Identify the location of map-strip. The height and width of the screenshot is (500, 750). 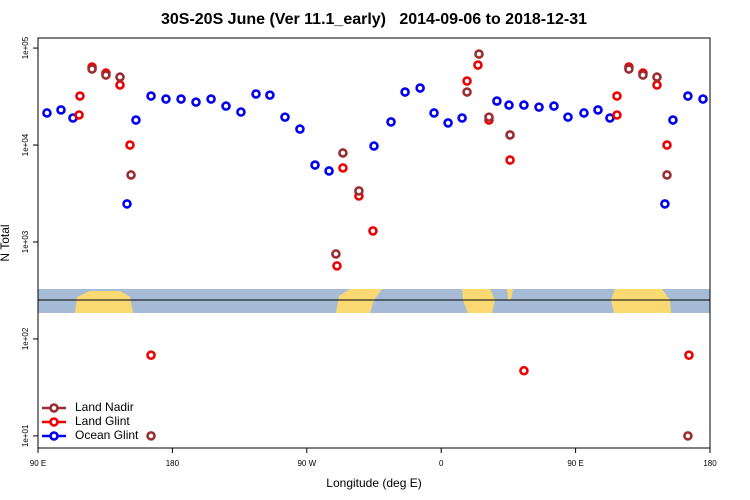
(374, 301).